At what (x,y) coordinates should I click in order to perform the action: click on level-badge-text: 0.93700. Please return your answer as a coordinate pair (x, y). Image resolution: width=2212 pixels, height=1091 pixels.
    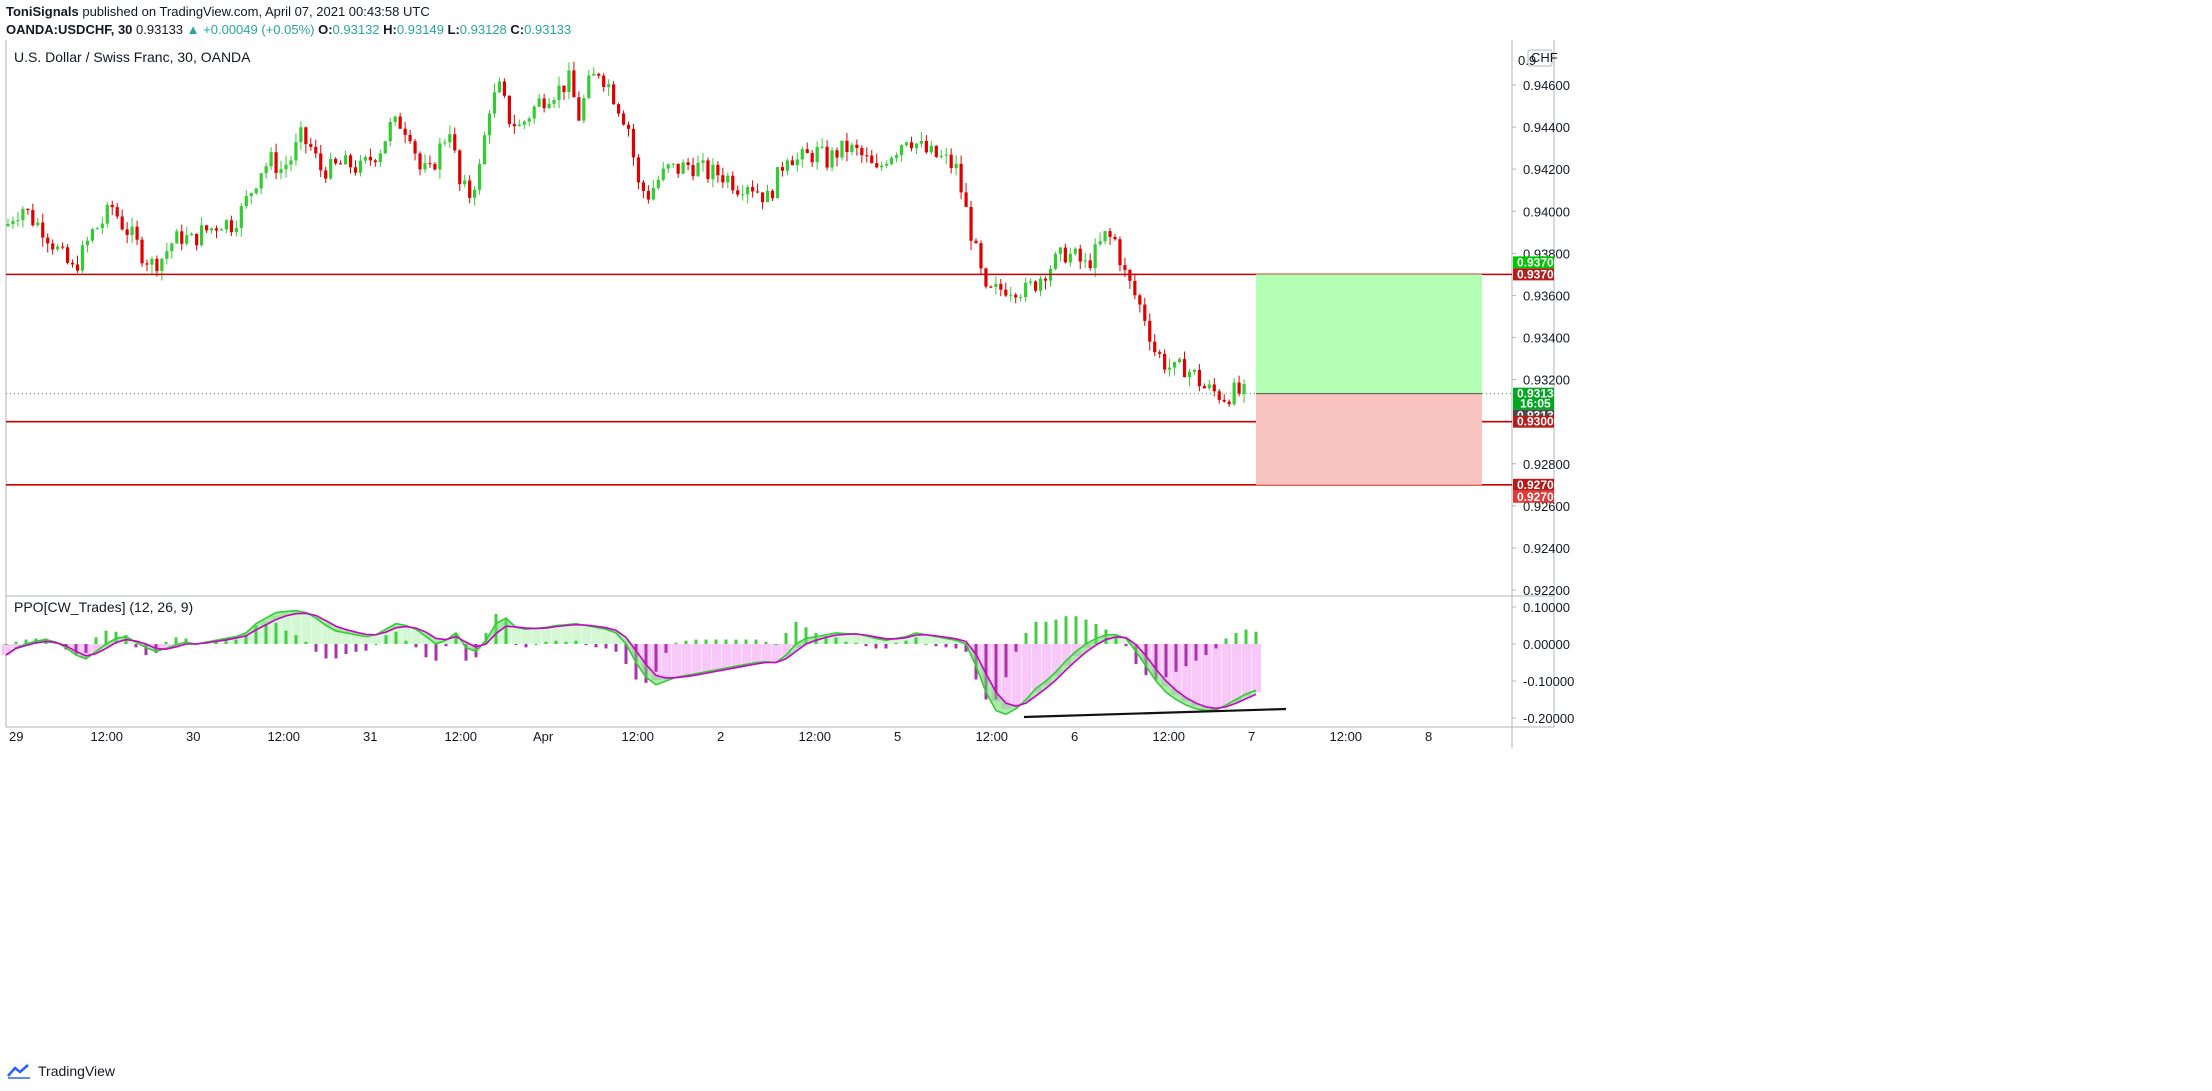
    Looking at the image, I should click on (1539, 274).